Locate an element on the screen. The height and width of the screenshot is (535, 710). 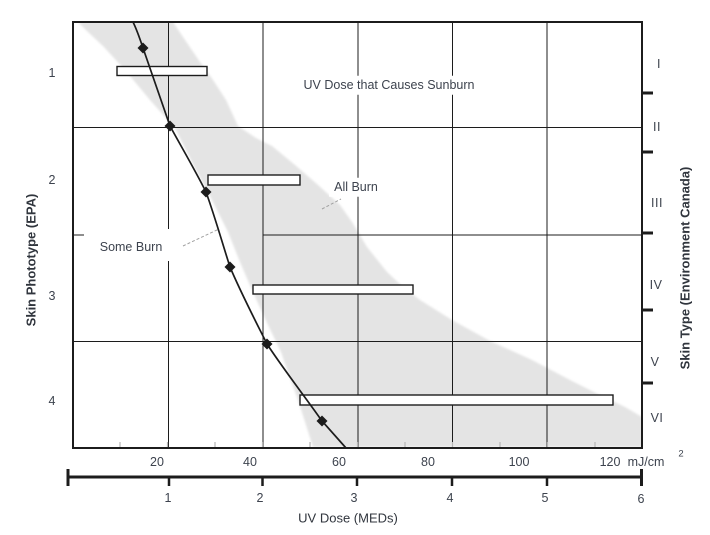
annotation-leader-lines is located at coordinates (262, 222).